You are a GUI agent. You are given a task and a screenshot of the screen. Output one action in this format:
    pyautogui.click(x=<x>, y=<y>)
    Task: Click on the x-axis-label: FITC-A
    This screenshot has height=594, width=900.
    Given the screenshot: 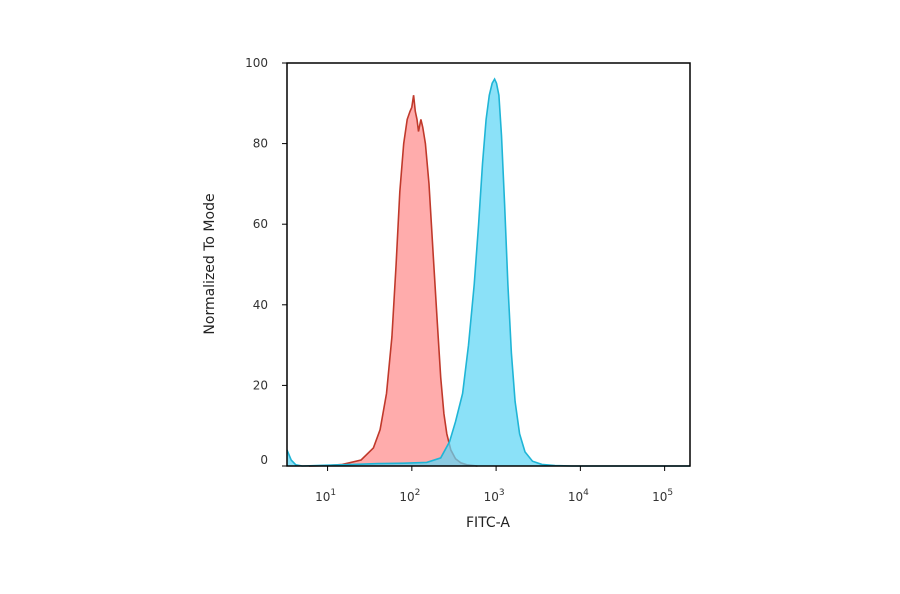 What is the action you would take?
    pyautogui.click(x=488, y=523)
    